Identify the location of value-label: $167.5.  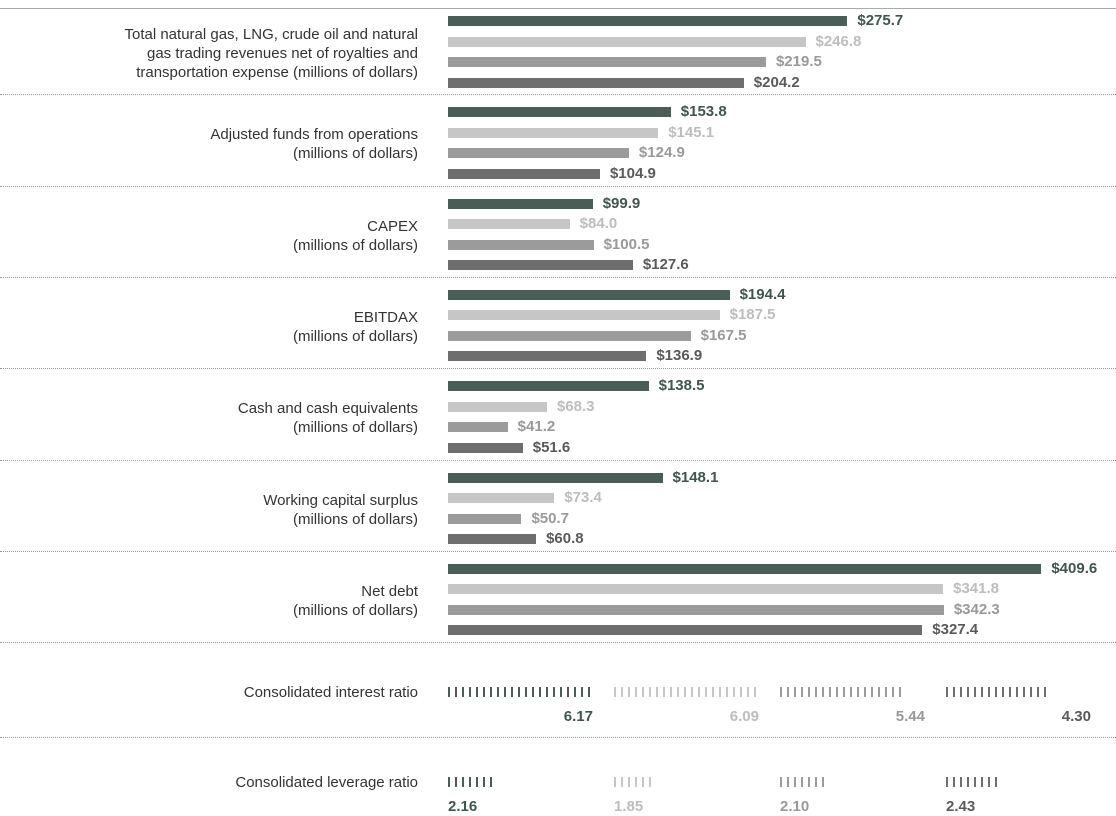
(723, 335).